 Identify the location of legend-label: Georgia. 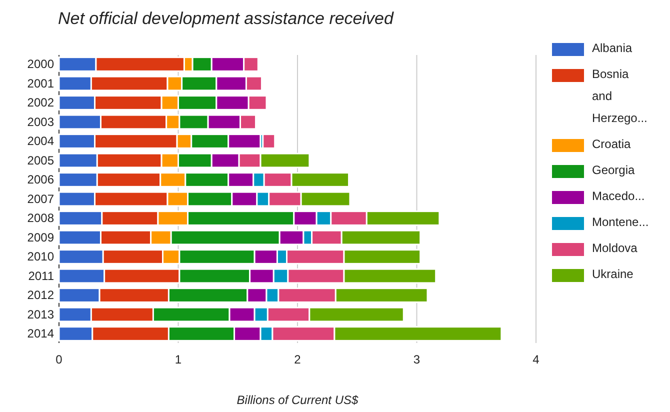
(614, 170).